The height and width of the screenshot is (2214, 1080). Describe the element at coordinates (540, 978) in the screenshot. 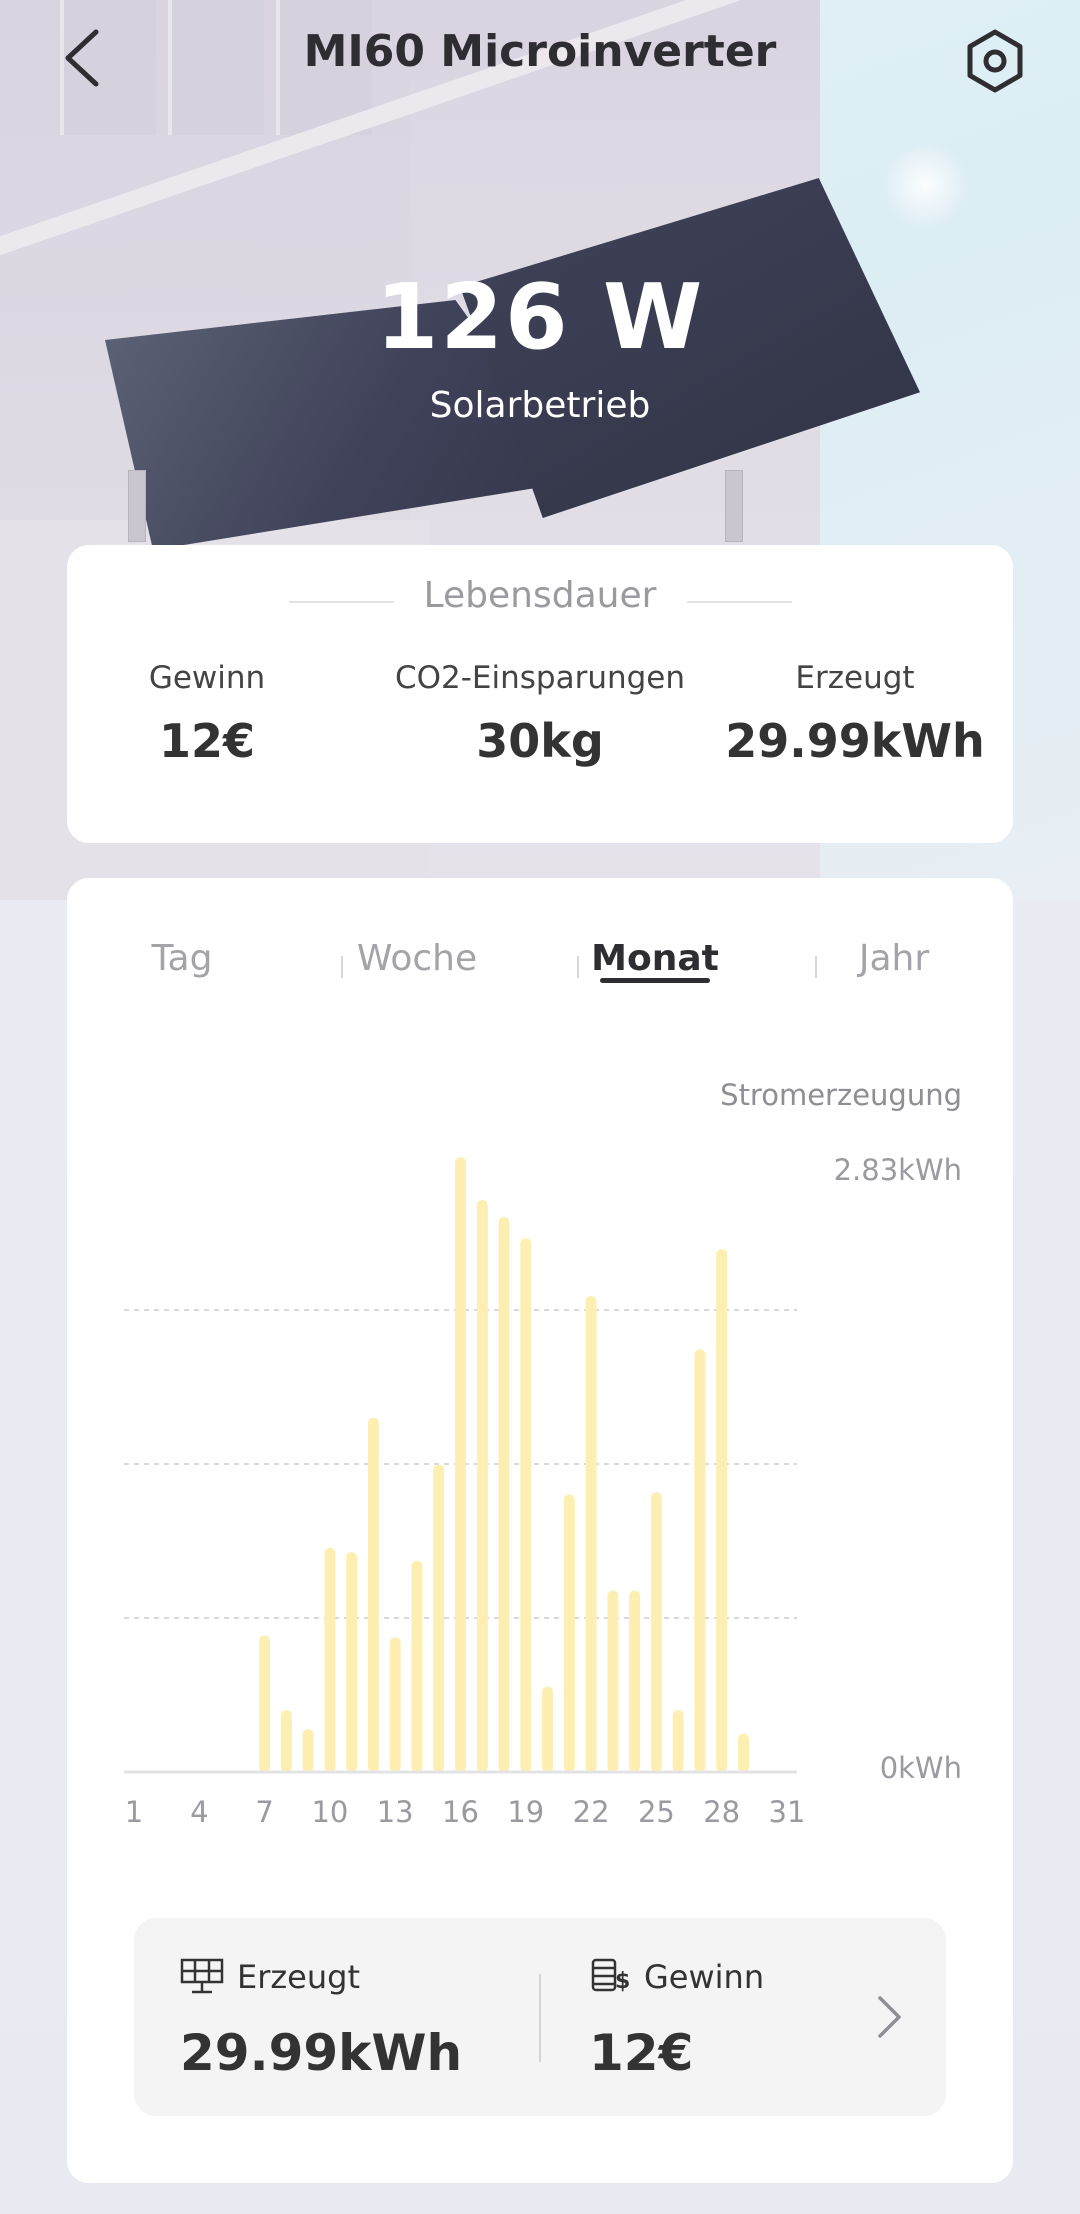

I see `period-tabs: Tag Woche Monat Jahr` at that location.